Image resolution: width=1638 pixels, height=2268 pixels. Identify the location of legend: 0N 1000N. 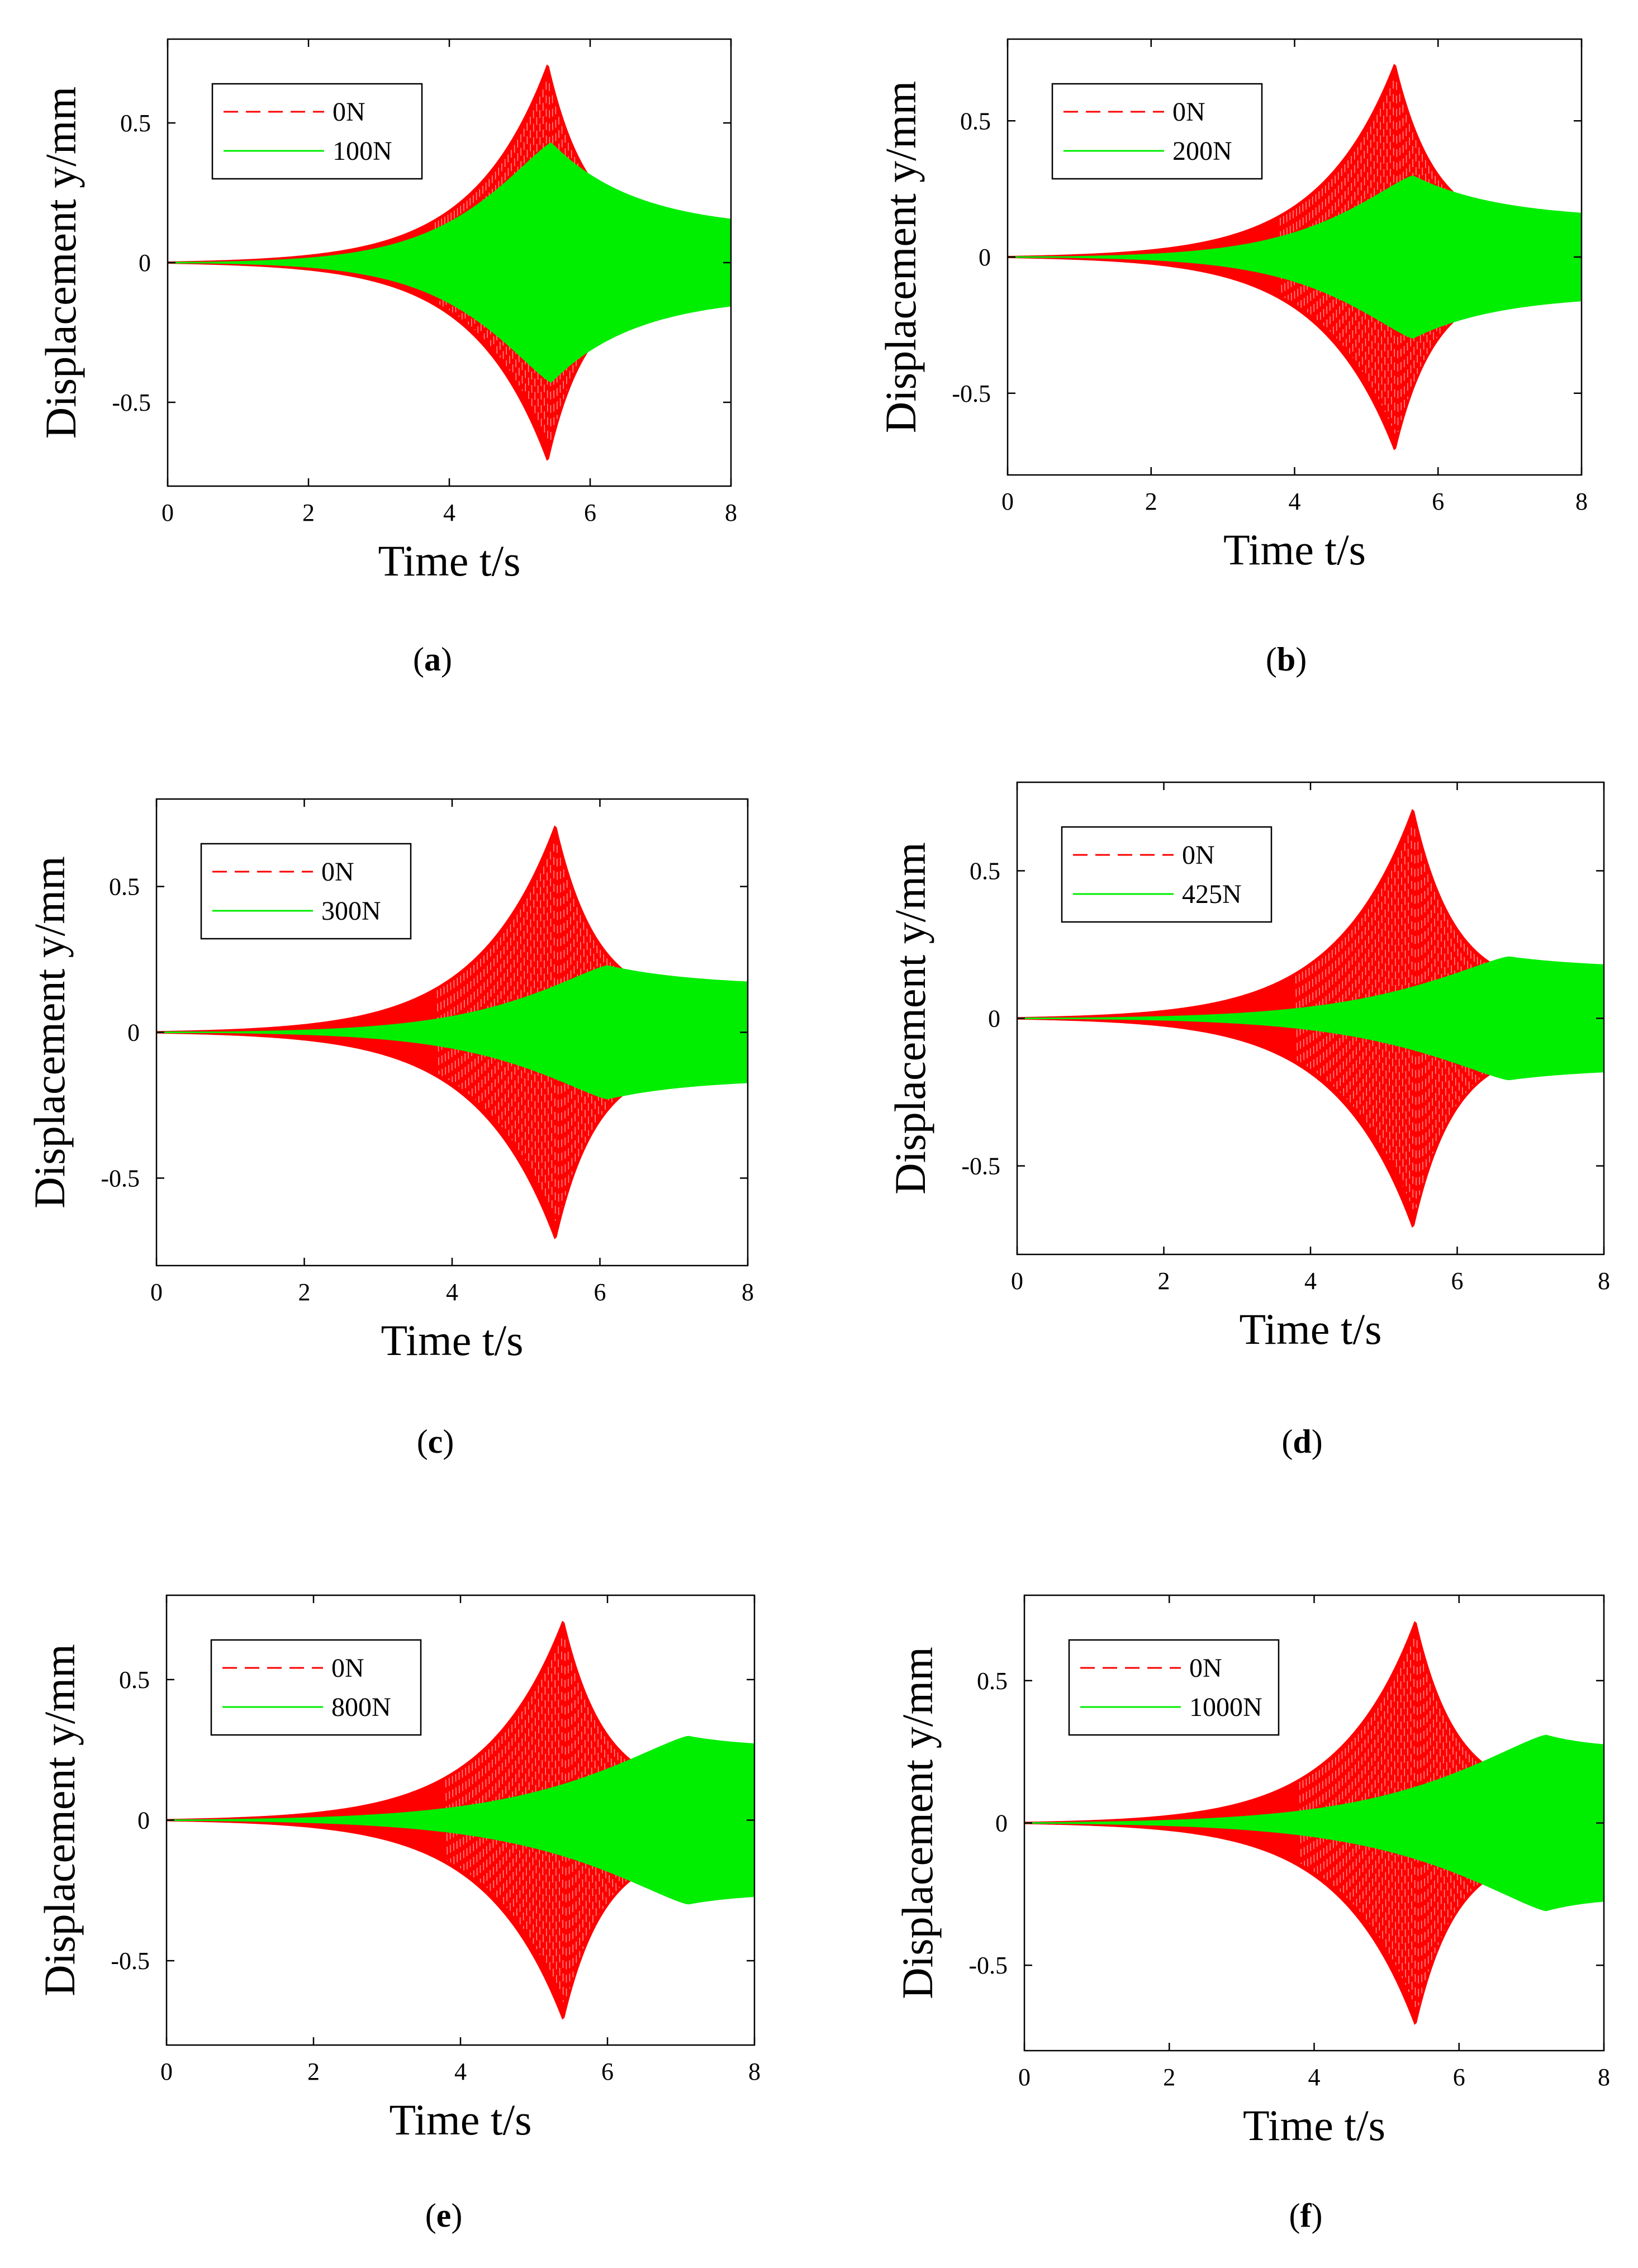
(1174, 1687).